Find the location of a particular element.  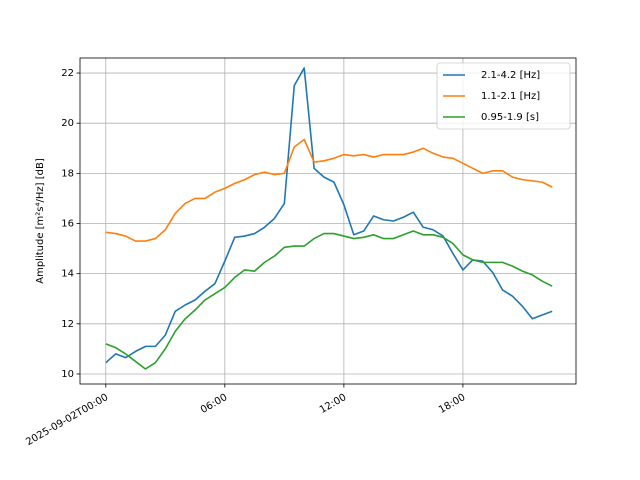

y-axis-ticks: 10 12 14 16 18 20 22 is located at coordinates (70, 224).